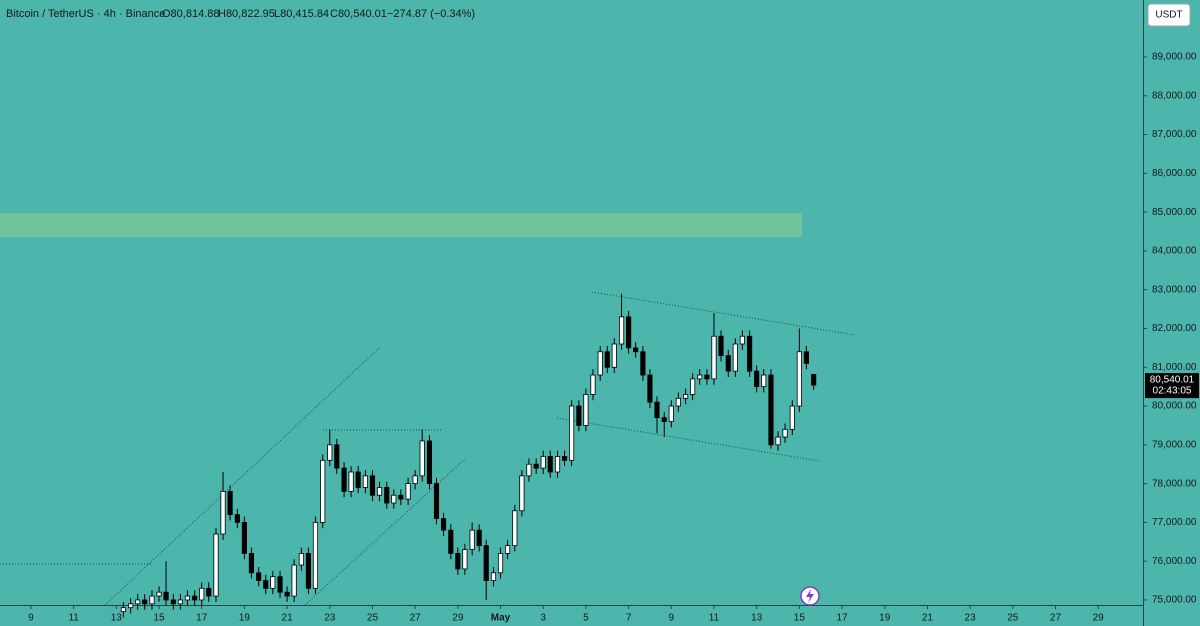 The height and width of the screenshot is (626, 1200). I want to click on channel-top, so click(723, 313).